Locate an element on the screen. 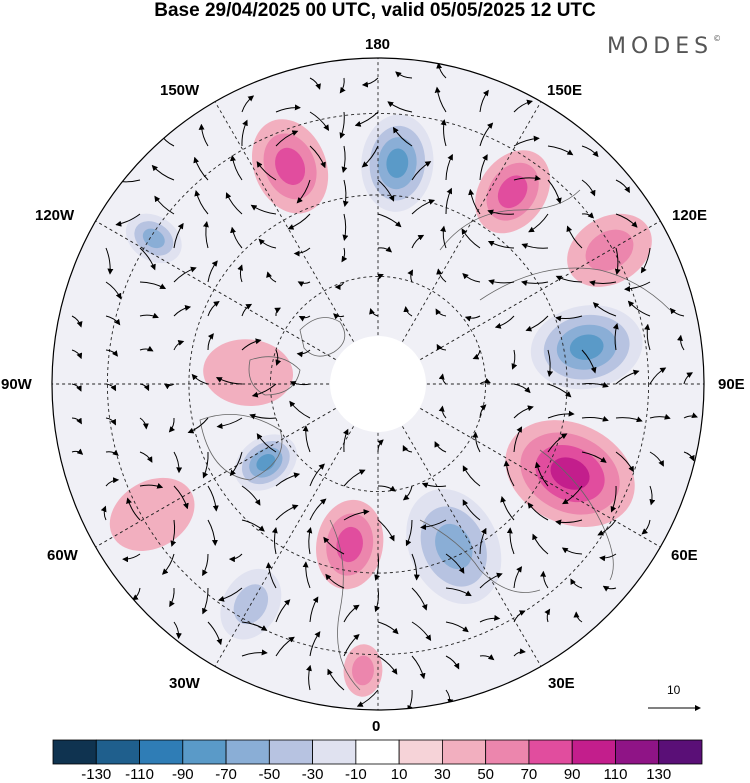 The width and height of the screenshot is (750, 783). colorbar-tick-label: -110 is located at coordinates (139, 774).